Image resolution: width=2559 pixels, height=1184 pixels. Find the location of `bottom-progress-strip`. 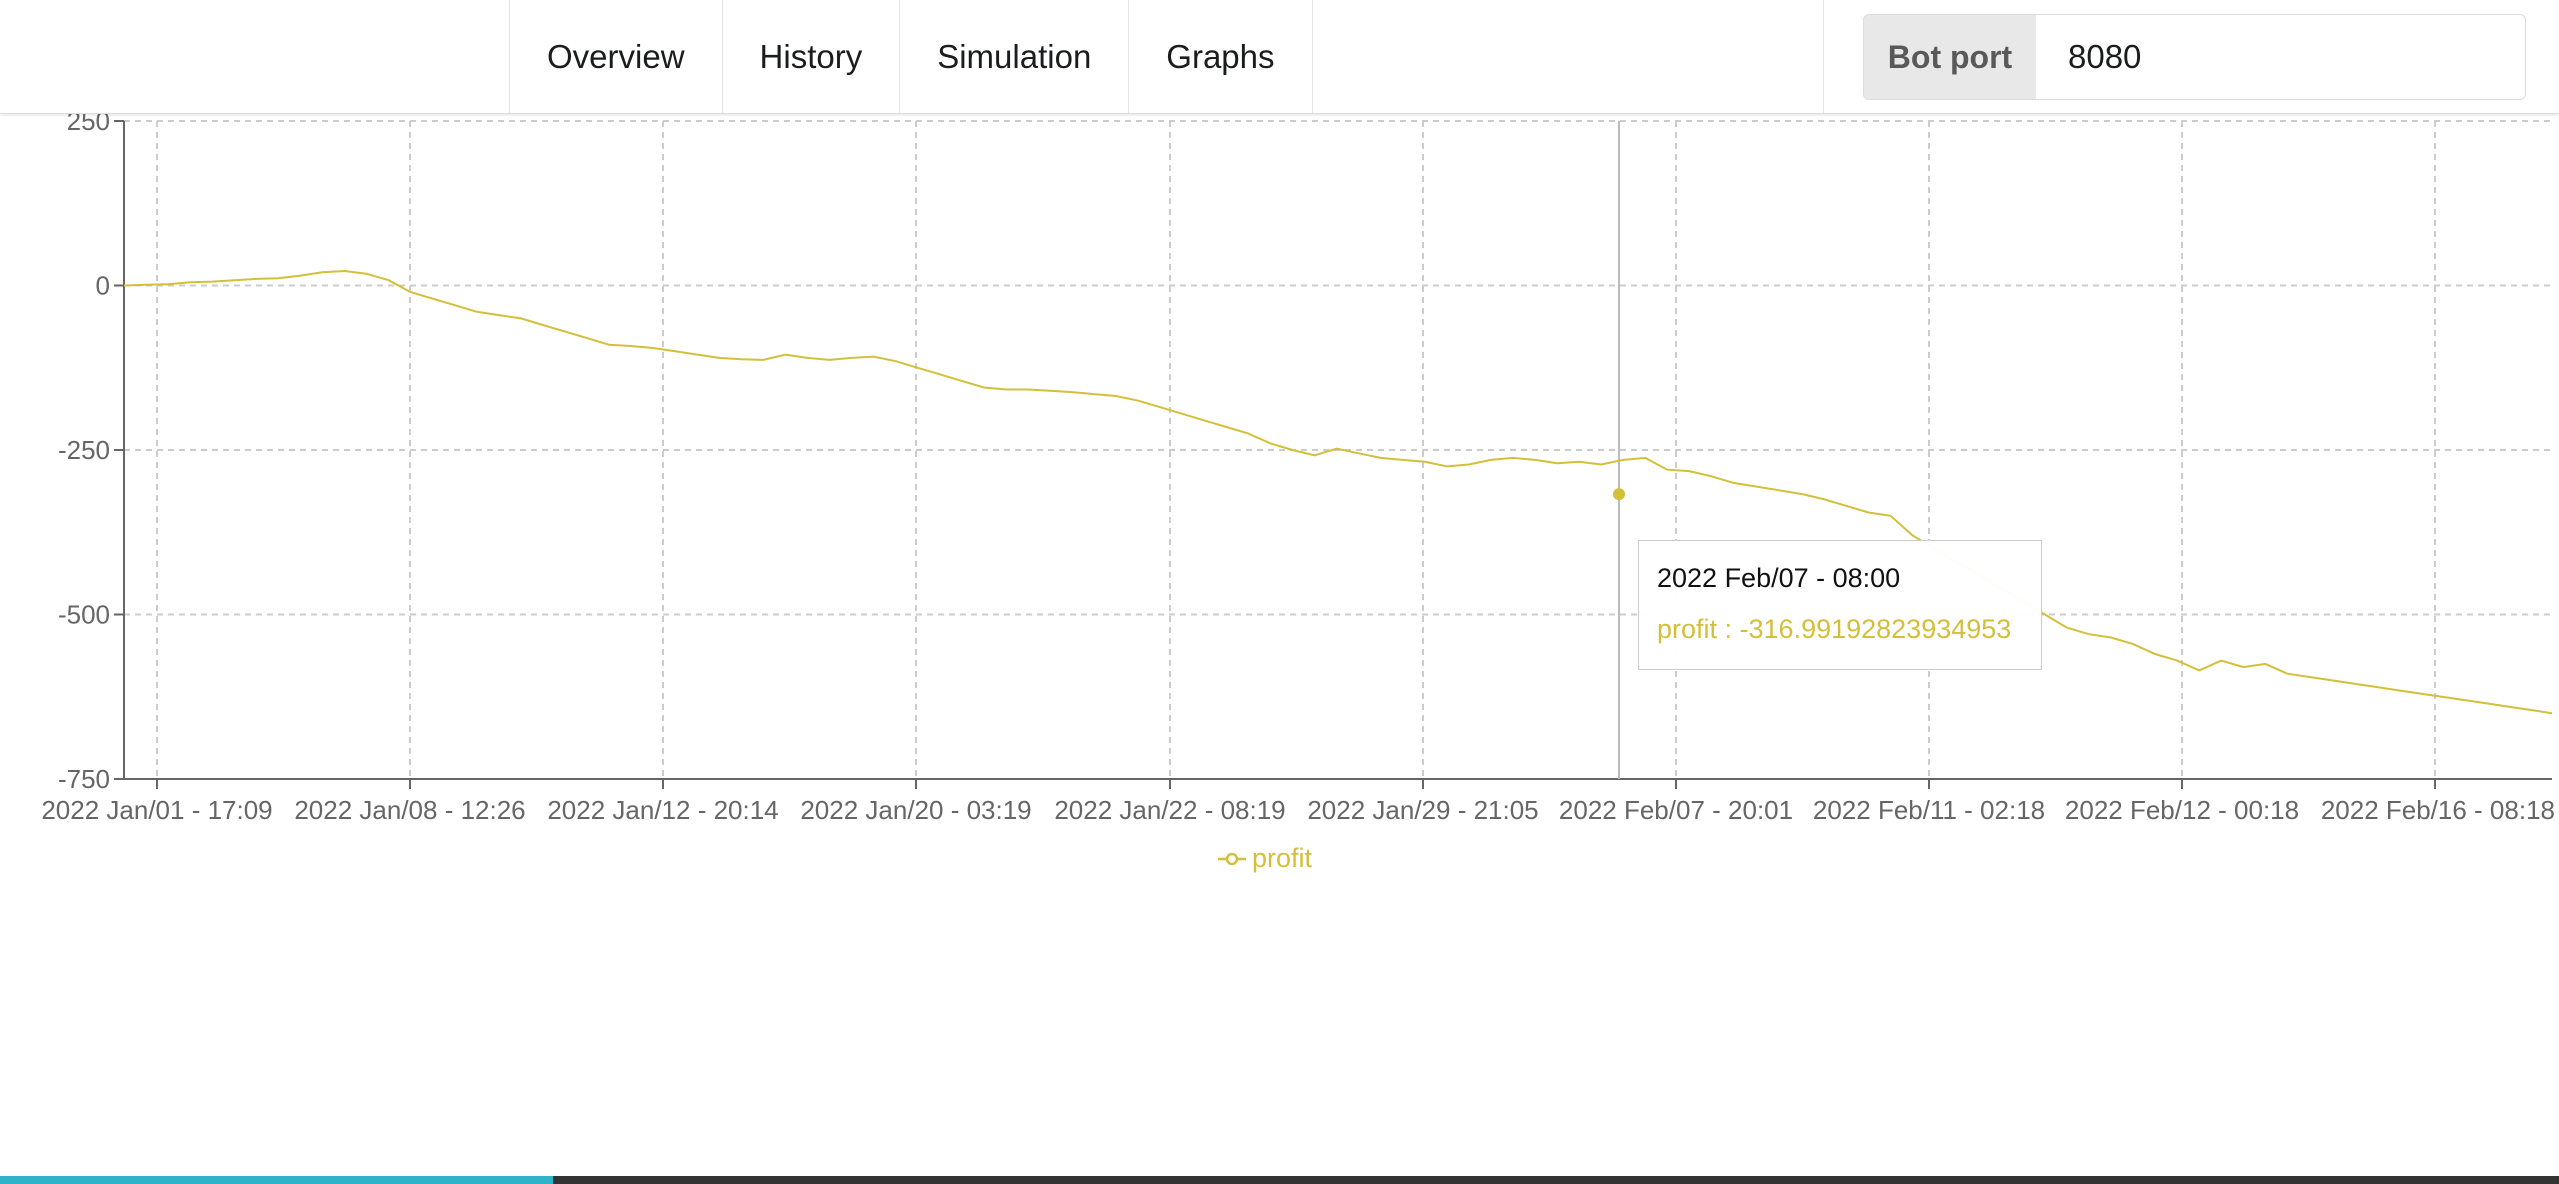

bottom-progress-strip is located at coordinates (1279, 1180).